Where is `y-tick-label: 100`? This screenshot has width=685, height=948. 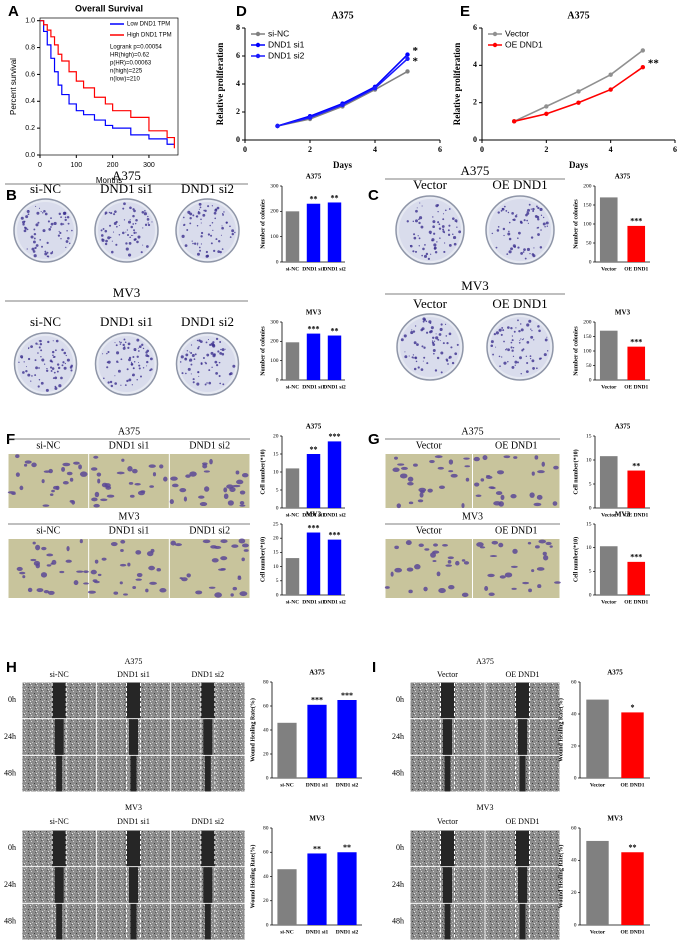
y-tick-label: 100 is located at coordinates (587, 351).